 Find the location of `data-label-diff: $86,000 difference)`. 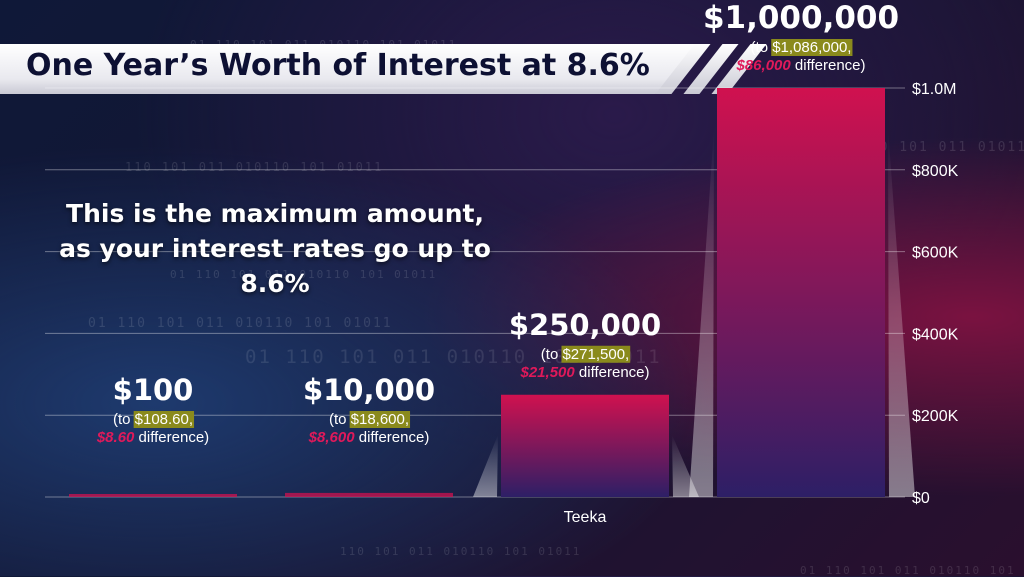

data-label-diff: $86,000 difference) is located at coordinates (801, 65).